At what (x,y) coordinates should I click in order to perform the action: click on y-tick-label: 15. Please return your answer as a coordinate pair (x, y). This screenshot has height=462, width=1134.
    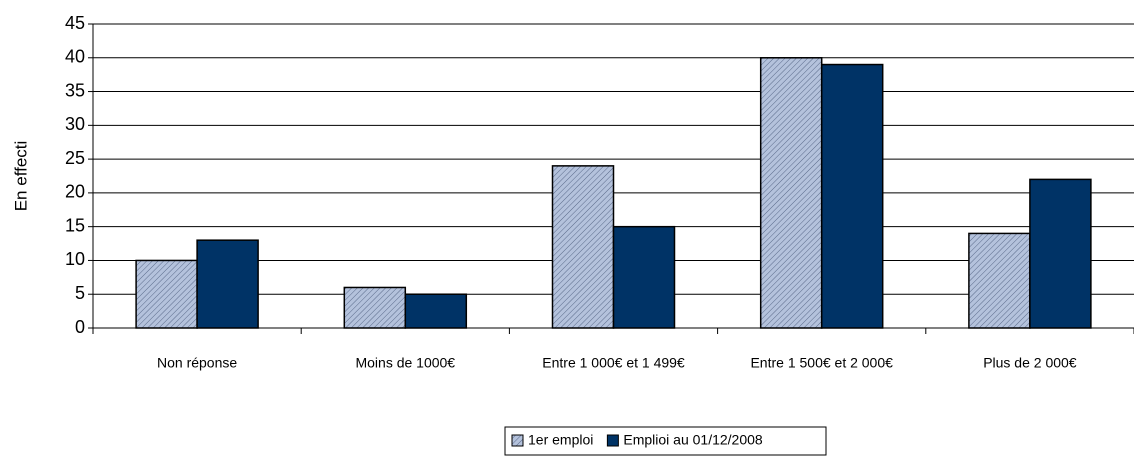
    Looking at the image, I should click on (75, 225).